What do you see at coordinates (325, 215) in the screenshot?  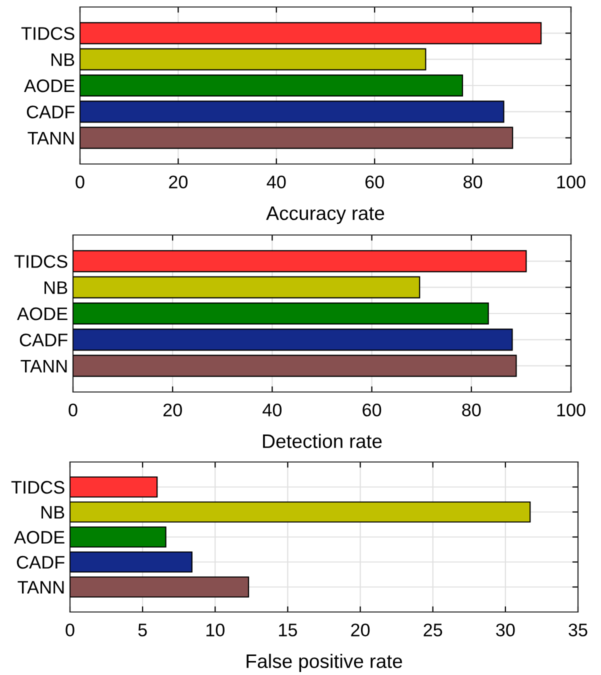 I see `x-axis-title: Accuracy rate` at bounding box center [325, 215].